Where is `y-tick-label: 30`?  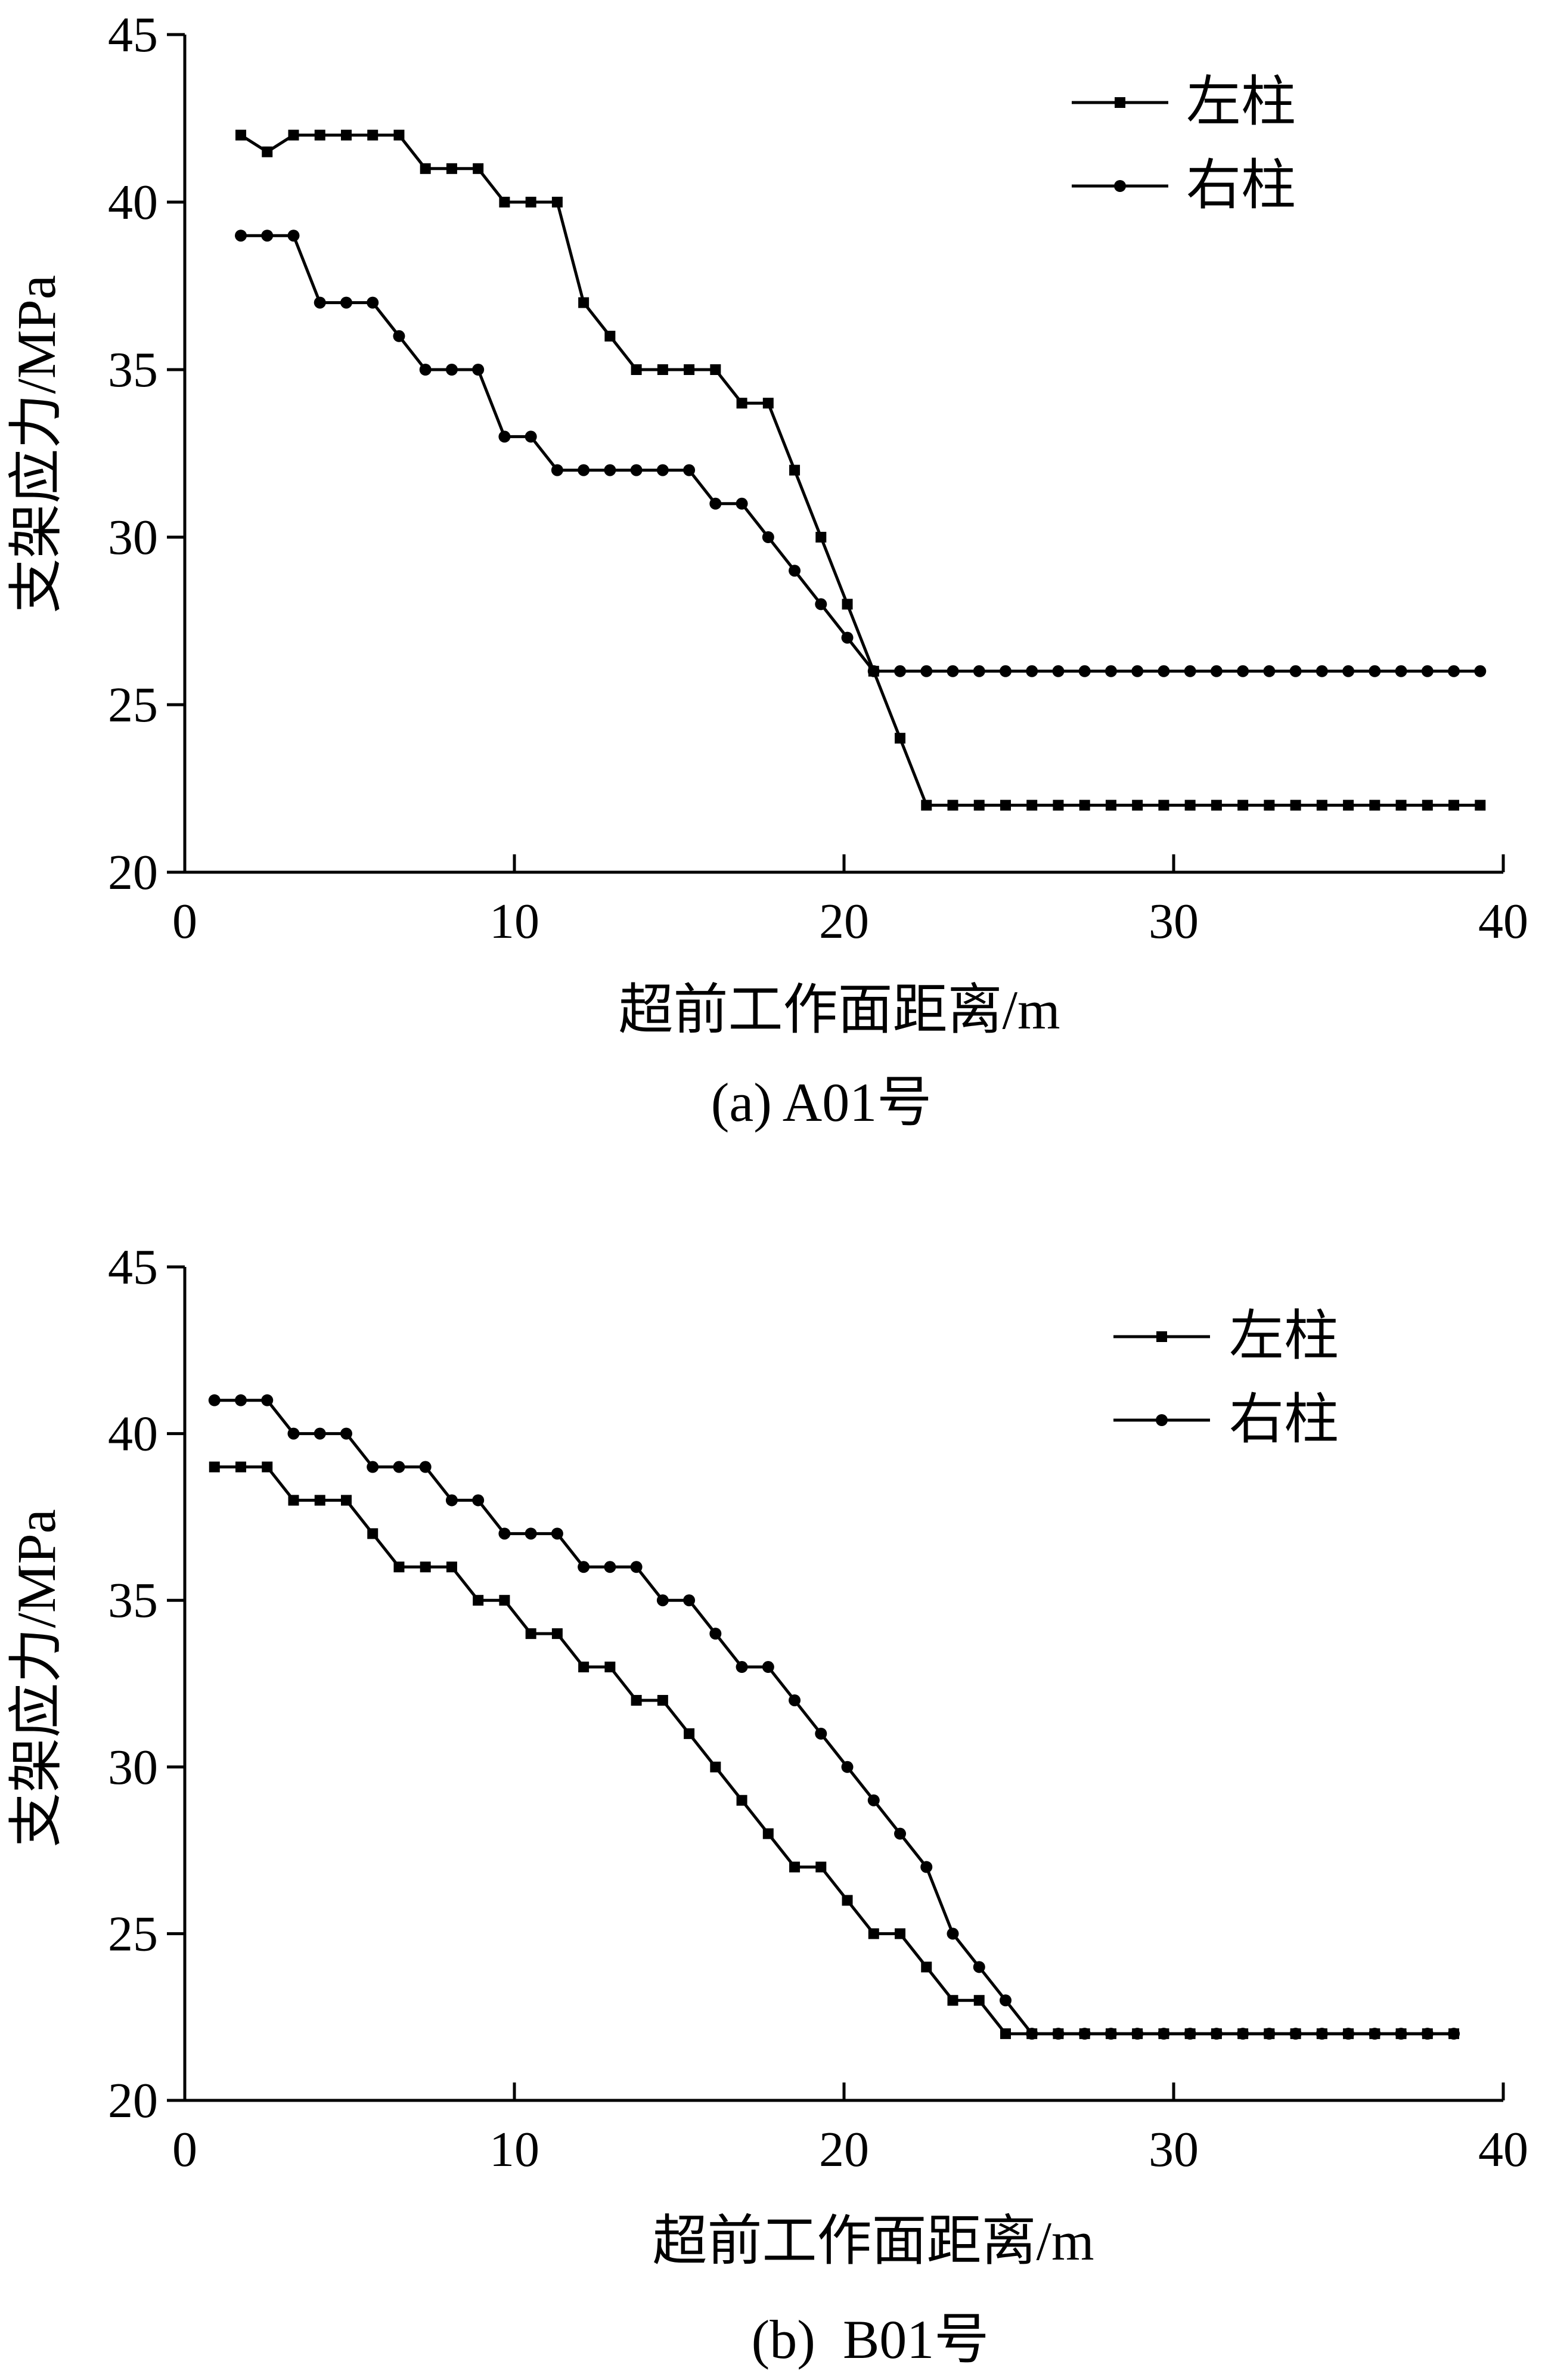
y-tick-label: 30 is located at coordinates (133, 537).